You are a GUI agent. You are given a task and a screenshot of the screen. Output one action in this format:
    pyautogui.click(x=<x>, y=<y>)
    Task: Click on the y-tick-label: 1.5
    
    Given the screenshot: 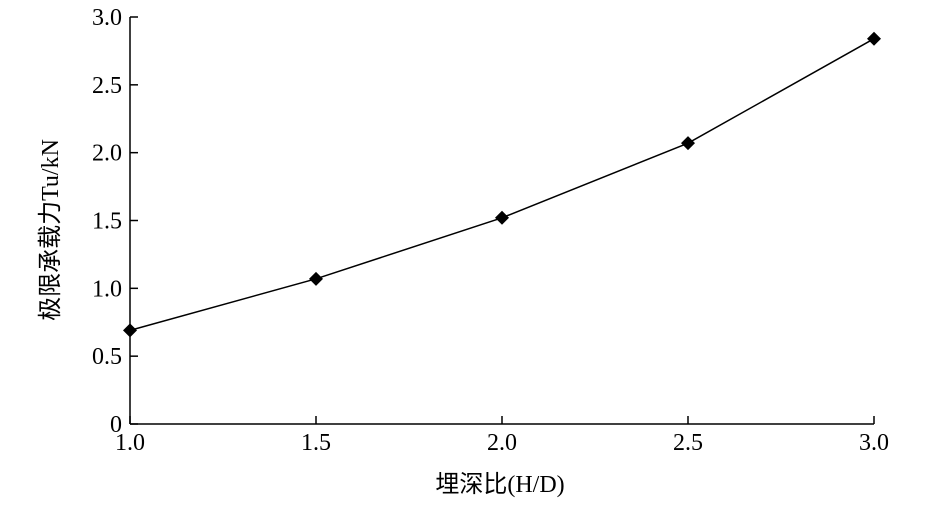 What is the action you would take?
    pyautogui.click(x=107, y=222)
    